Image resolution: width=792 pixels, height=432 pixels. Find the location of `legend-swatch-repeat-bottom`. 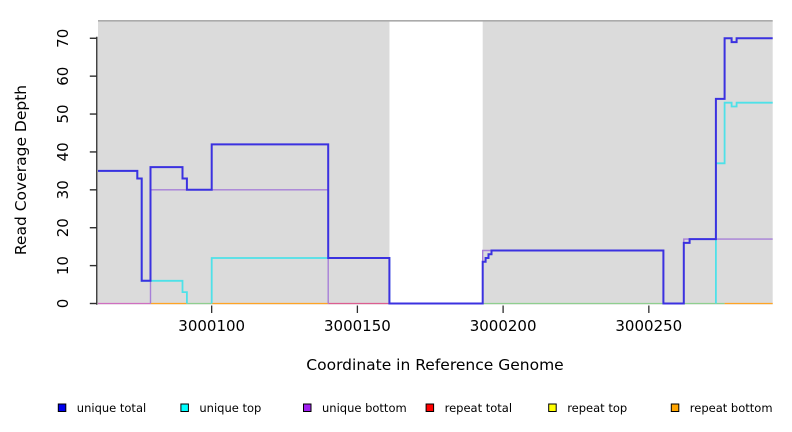

legend-swatch-repeat-bottom is located at coordinates (675, 407).